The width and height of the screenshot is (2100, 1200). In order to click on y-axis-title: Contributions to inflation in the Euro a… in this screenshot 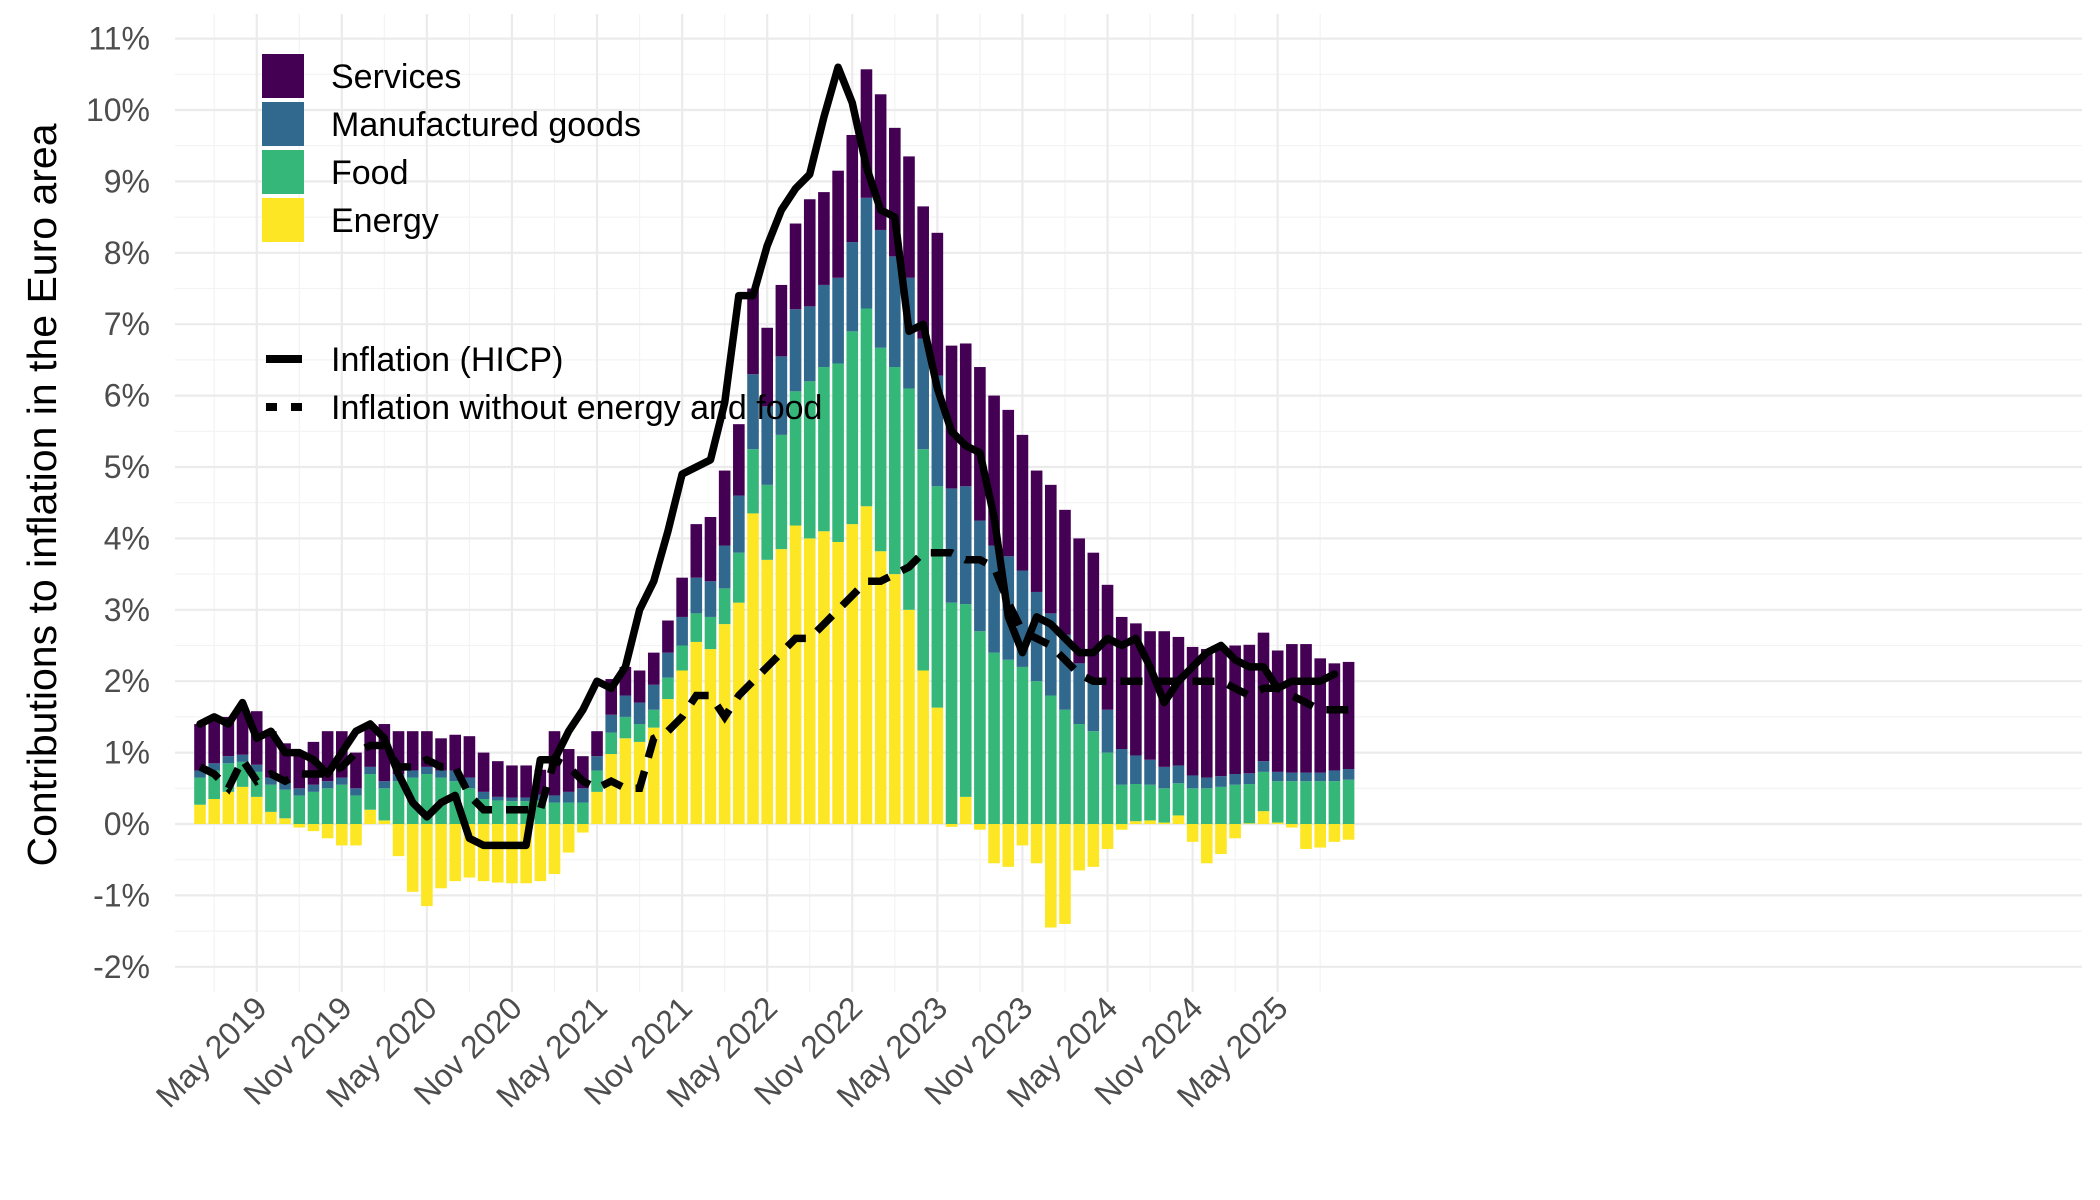, I will do `click(42, 494)`.